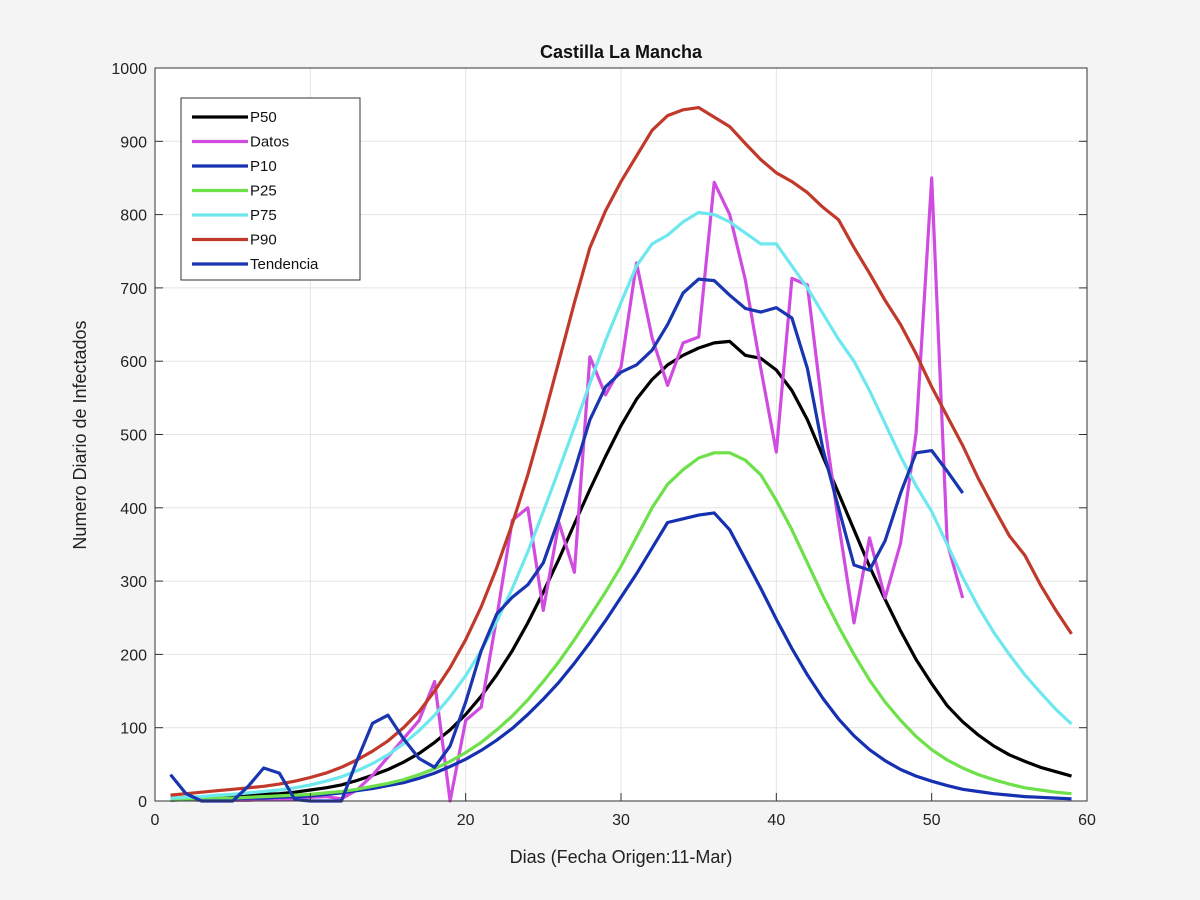 This screenshot has width=1200, height=900. I want to click on x-tick-label: 0, so click(155, 820).